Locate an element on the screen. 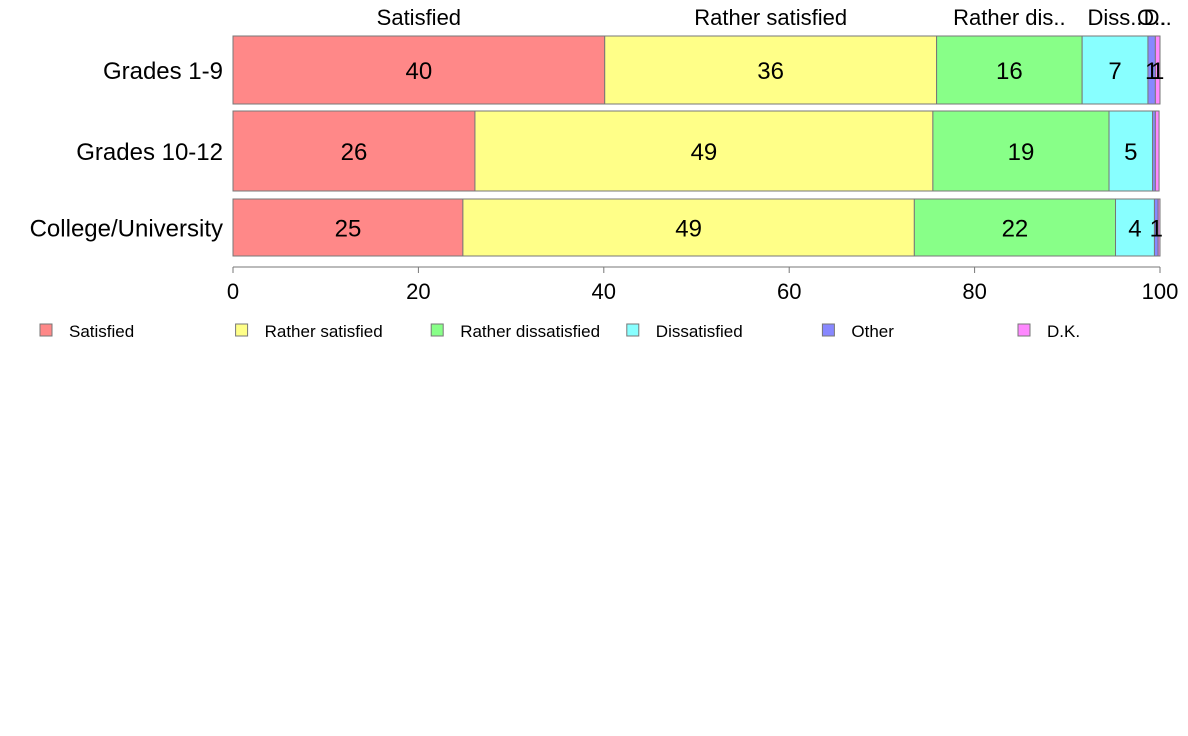 This screenshot has width=1188, height=736. segment-top-label: O.. is located at coordinates (1151, 17).